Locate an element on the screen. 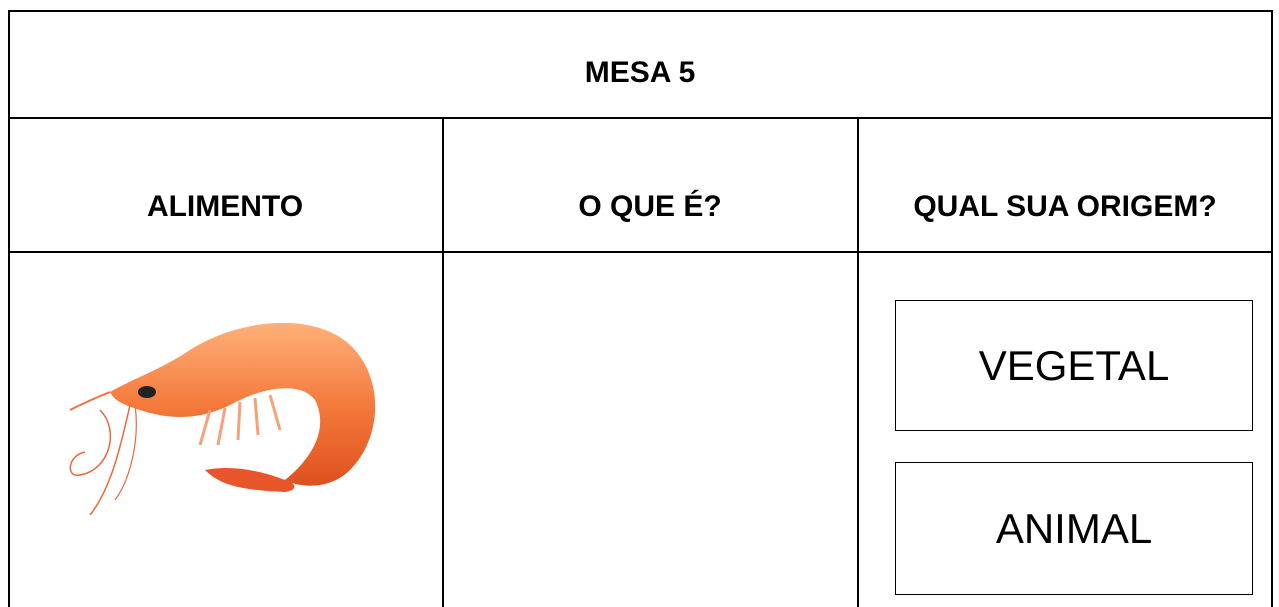 The height and width of the screenshot is (607, 1279). option-button: ANIMAL is located at coordinates (1074, 528).